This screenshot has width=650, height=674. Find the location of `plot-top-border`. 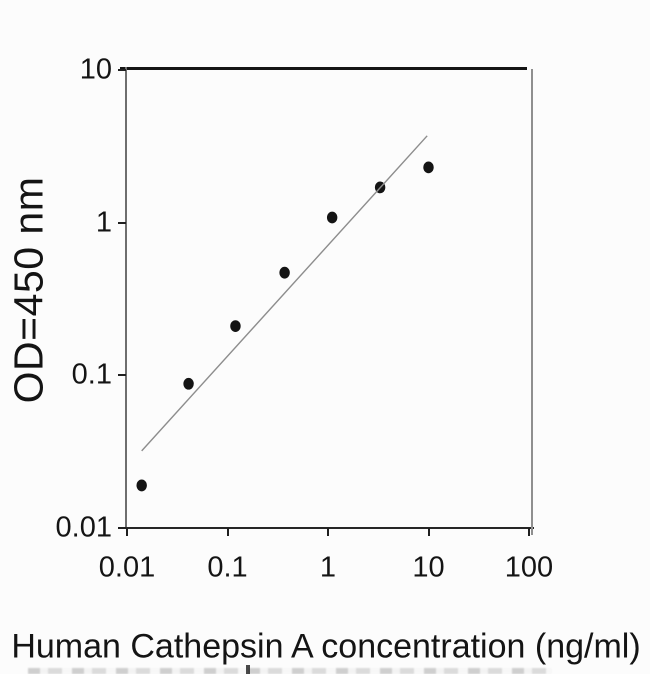

plot-top-border is located at coordinates (323, 68).